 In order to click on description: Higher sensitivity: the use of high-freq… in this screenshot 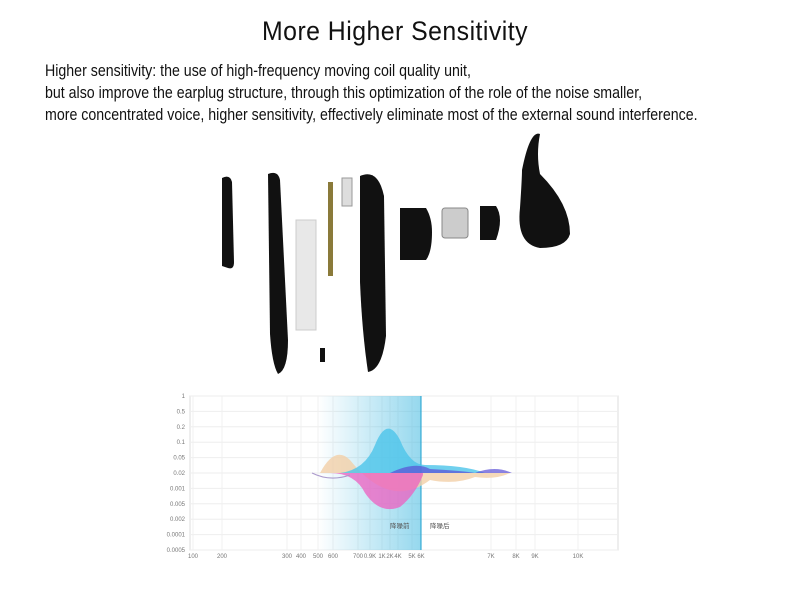, I will do `click(371, 93)`.